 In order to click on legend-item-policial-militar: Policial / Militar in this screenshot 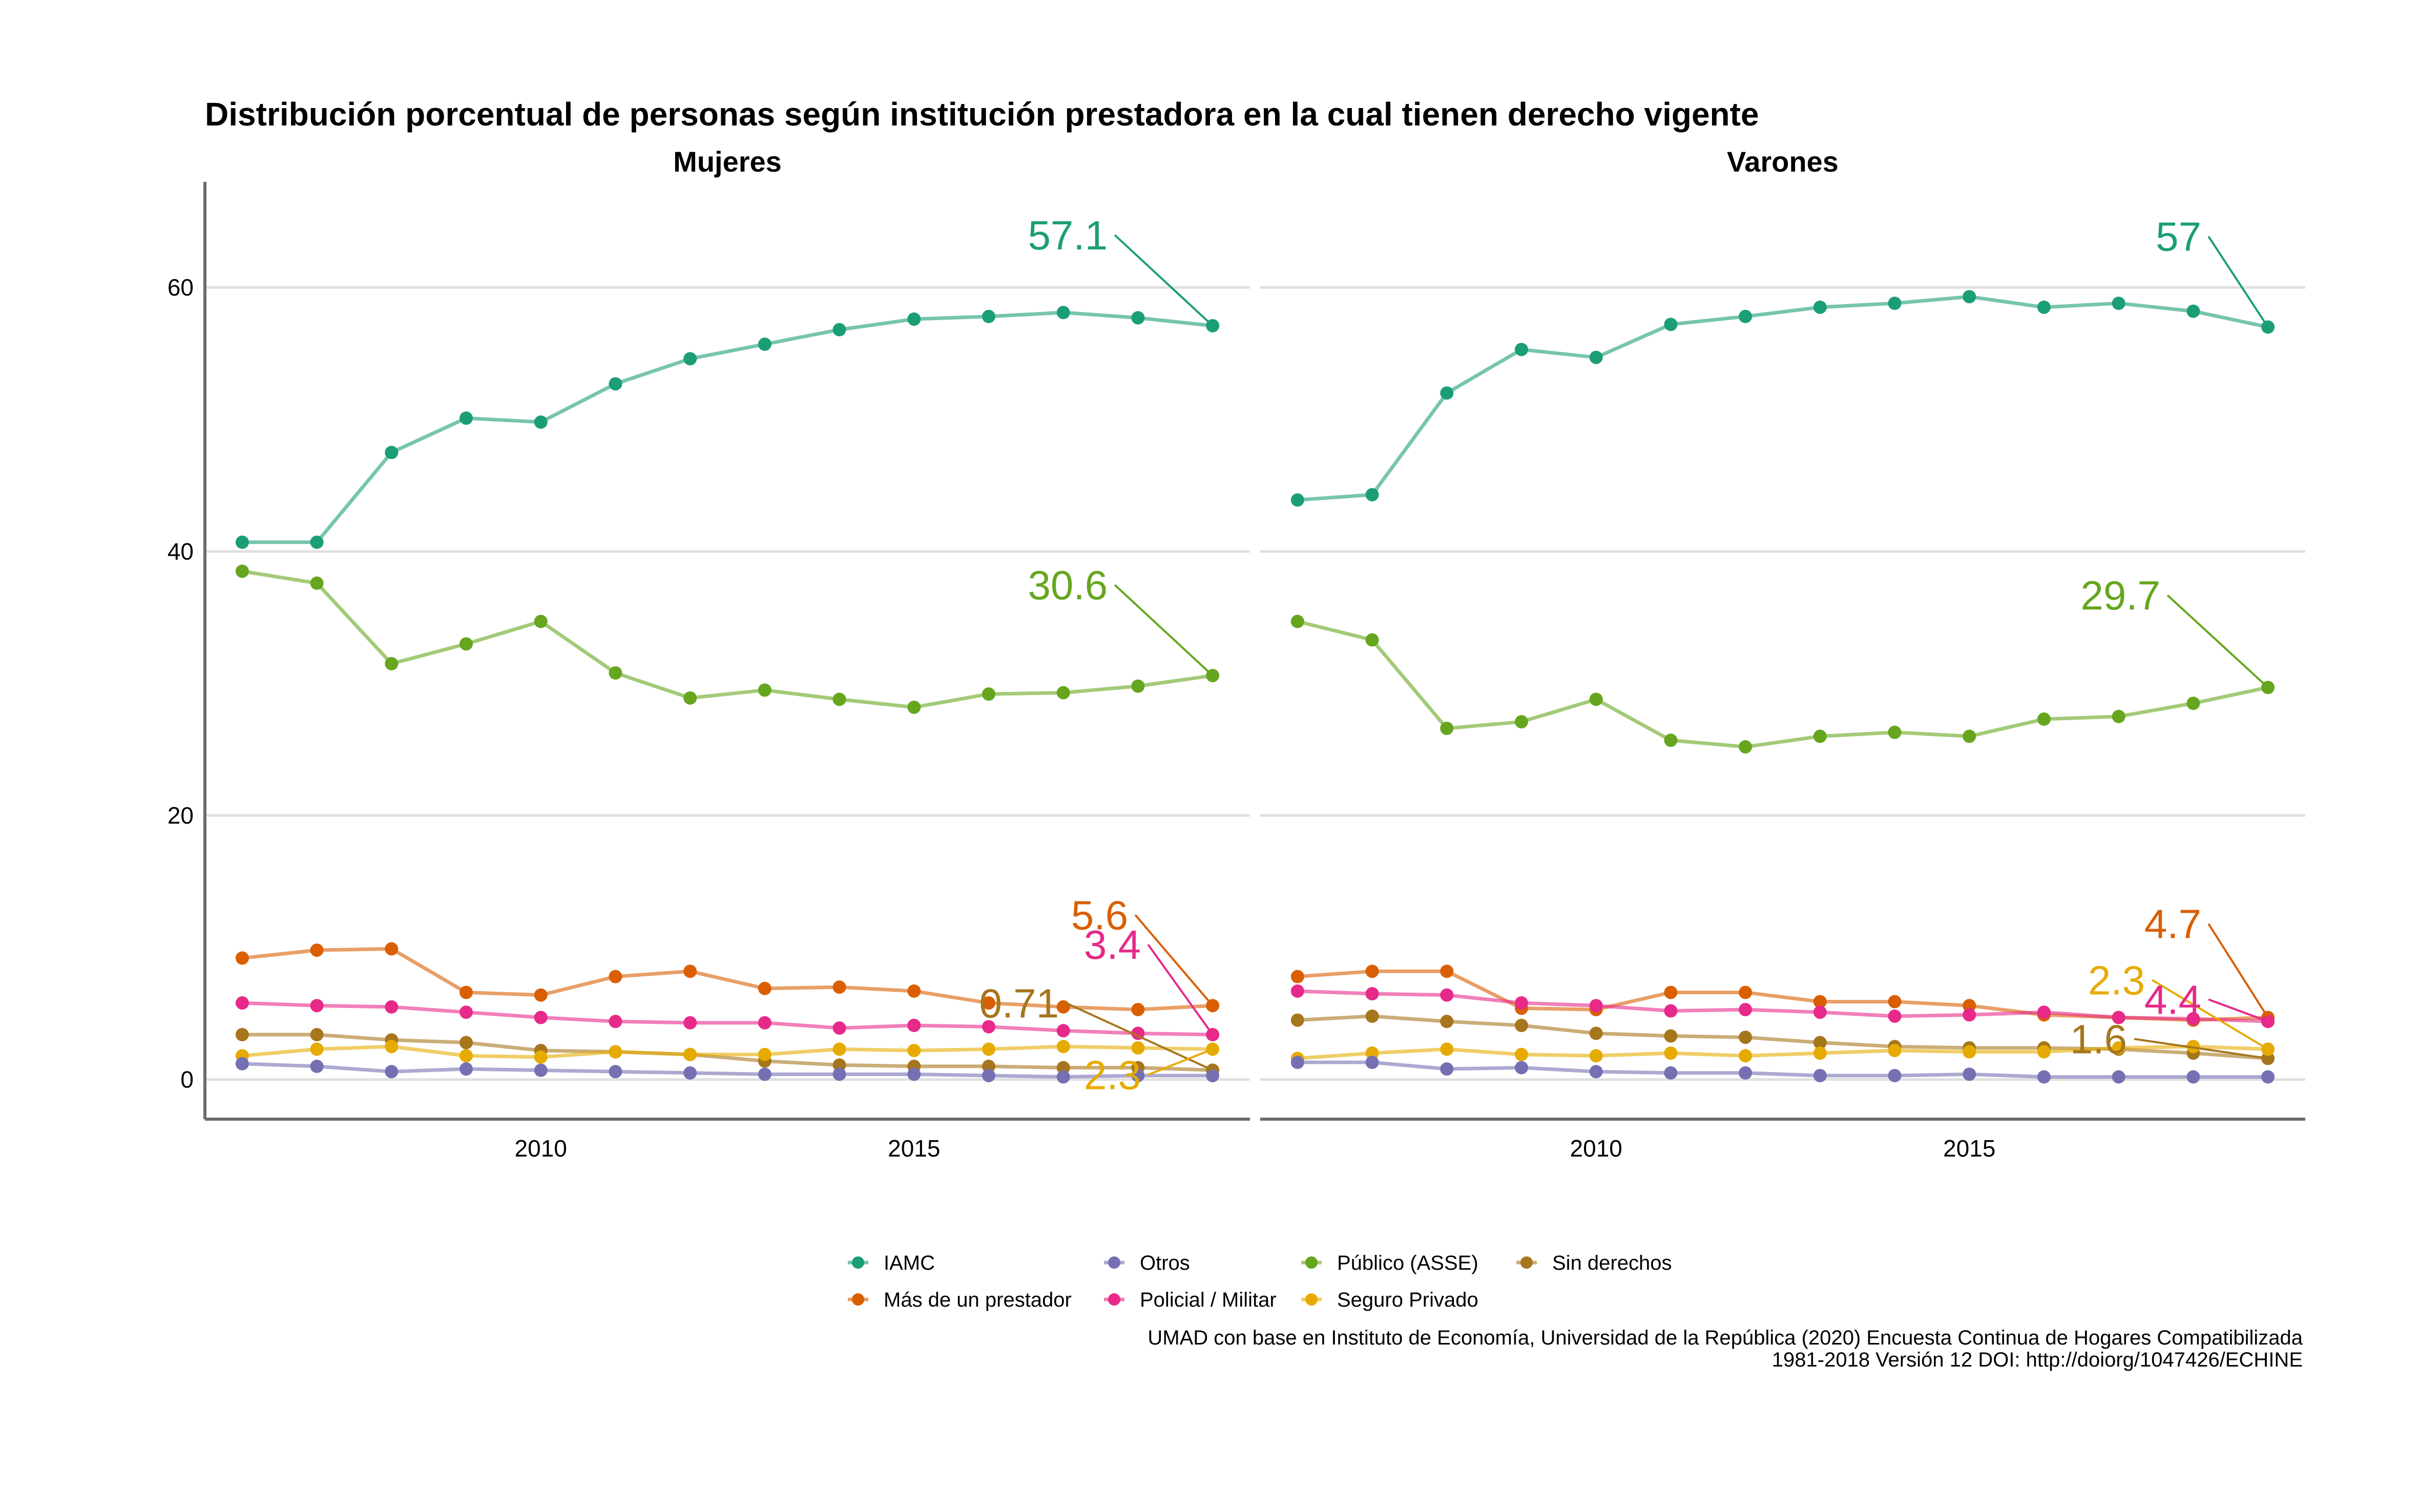, I will do `click(1190, 1300)`.